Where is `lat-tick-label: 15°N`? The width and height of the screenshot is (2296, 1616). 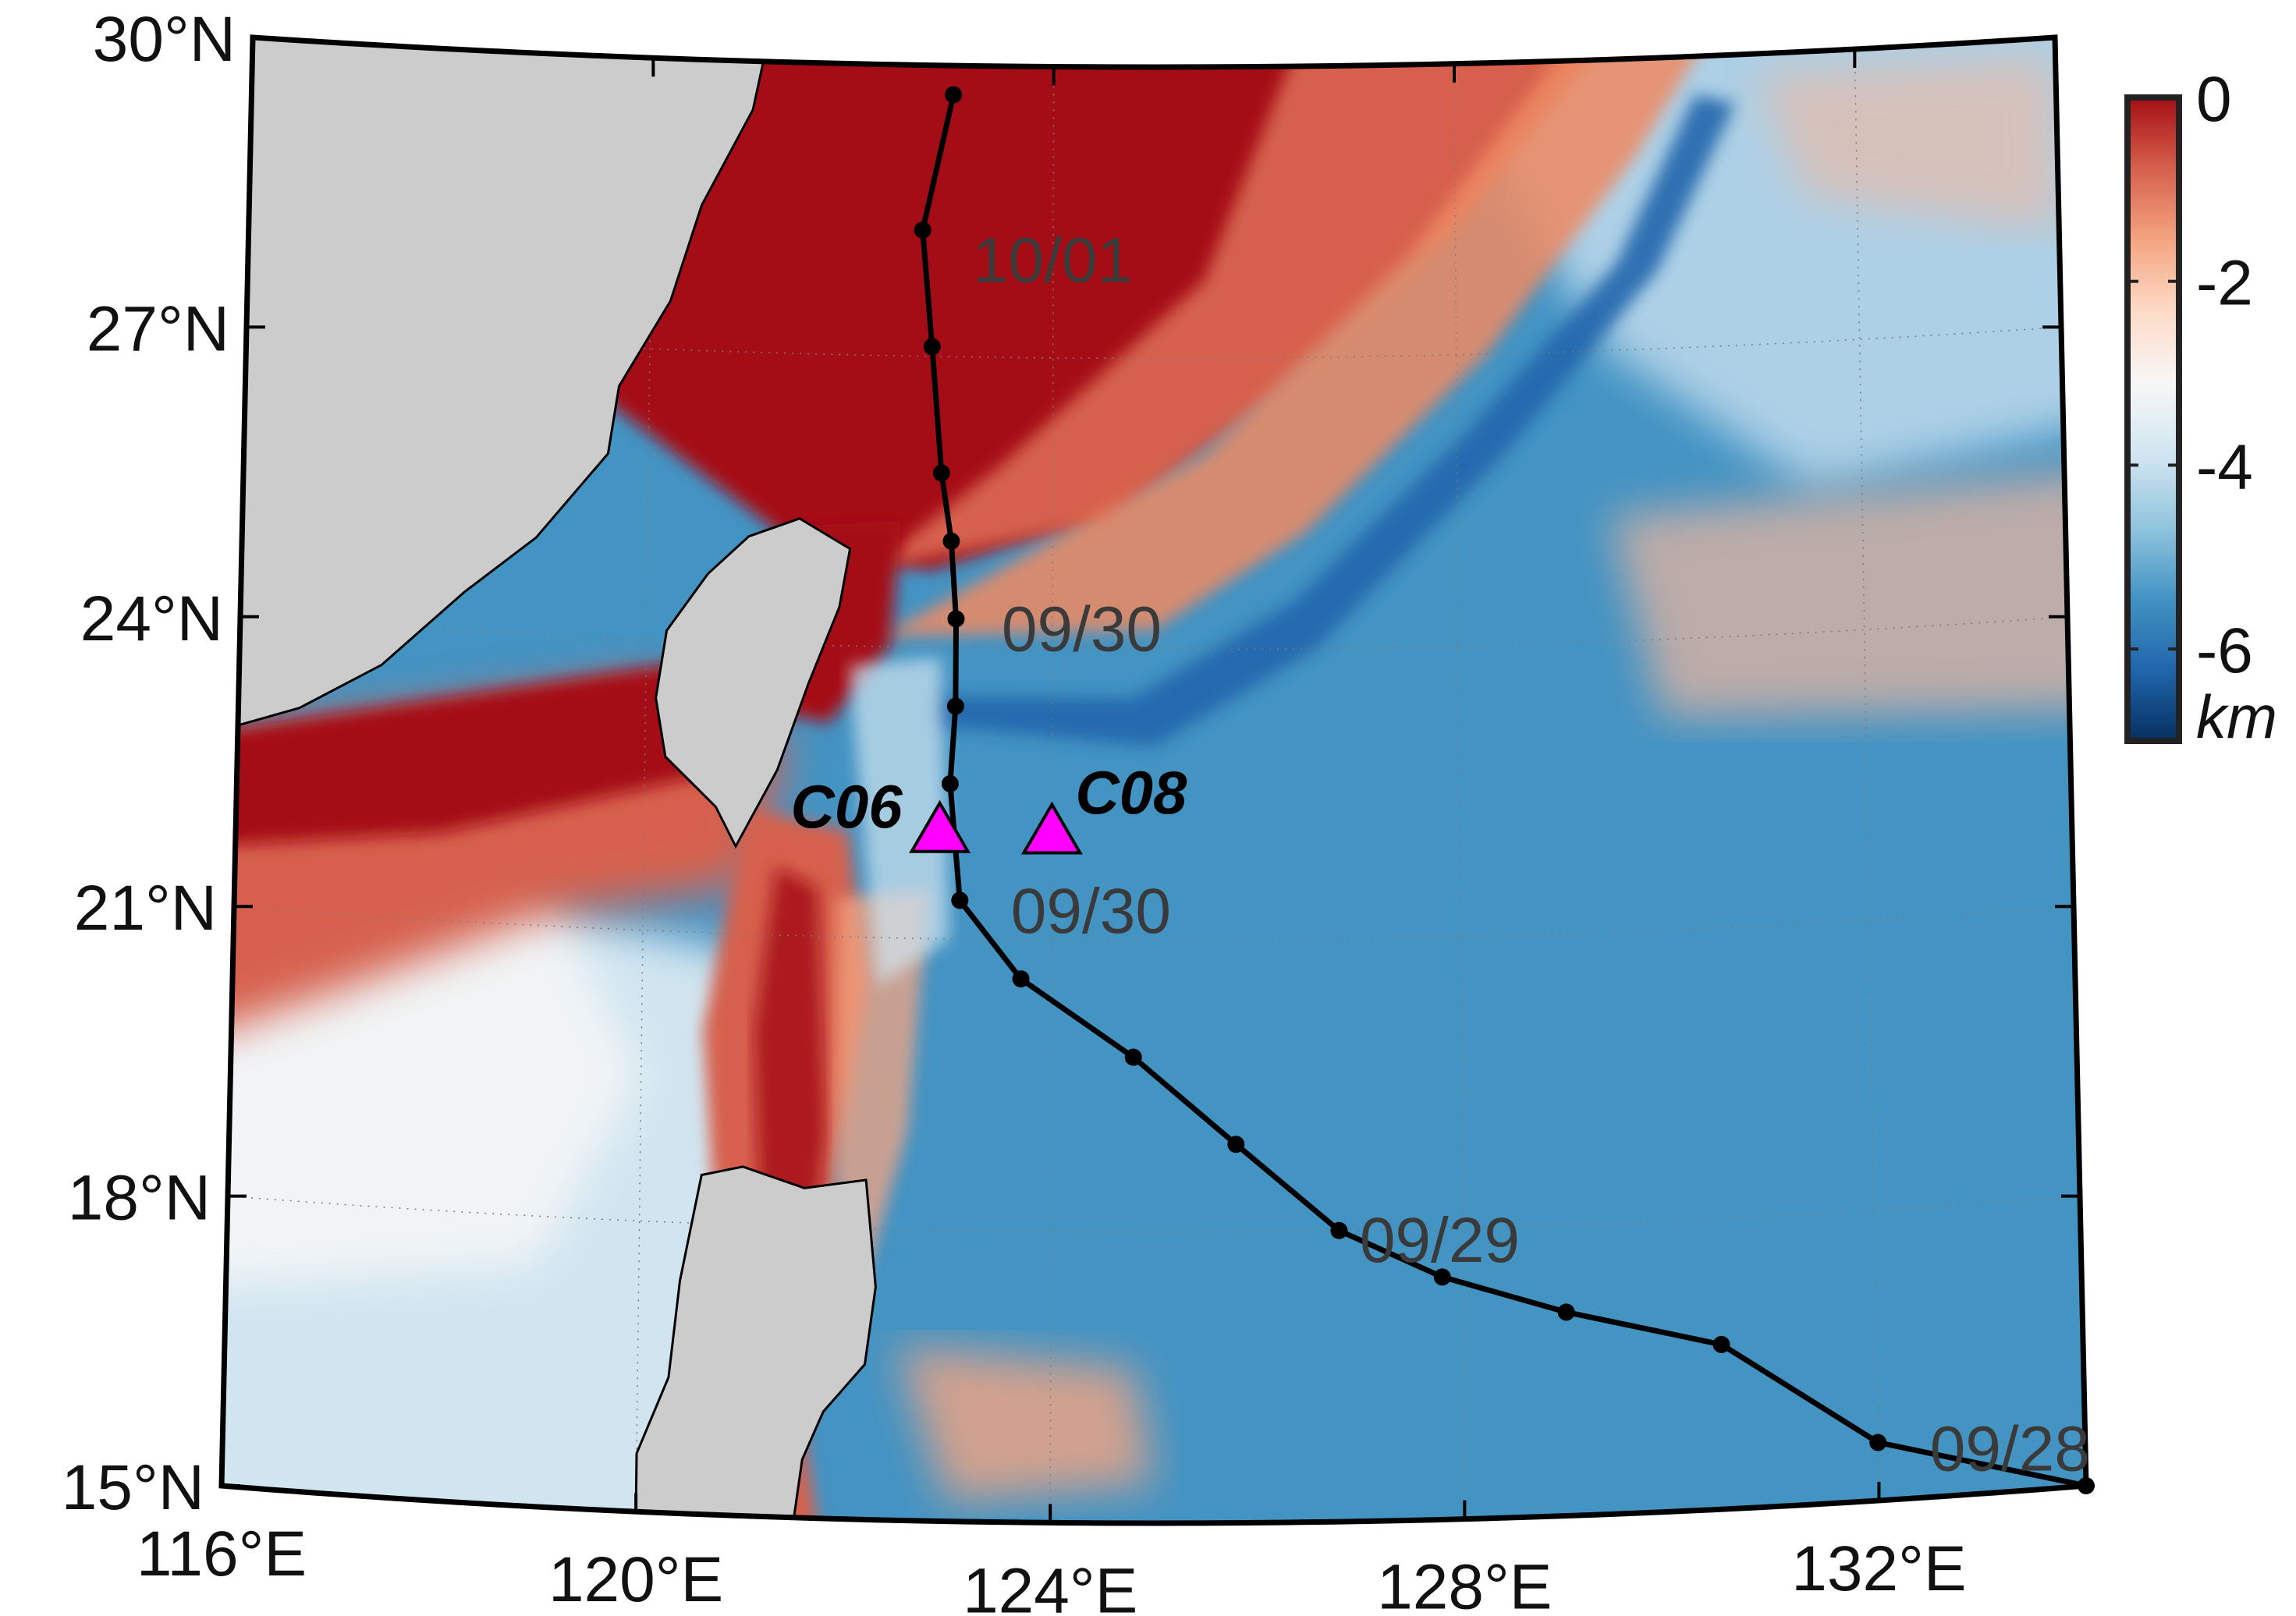 lat-tick-label: 15°N is located at coordinates (133, 1487).